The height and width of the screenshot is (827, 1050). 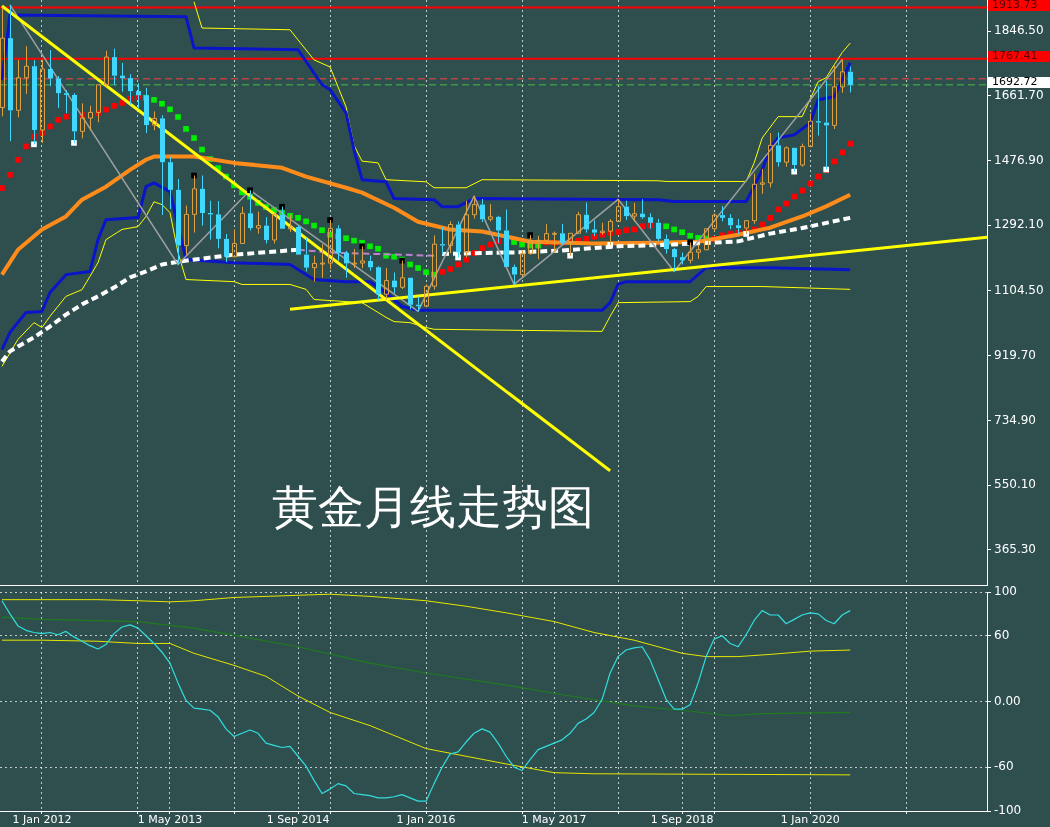 I want to click on ref-line-label: 1767.41, so click(x=1015, y=56).